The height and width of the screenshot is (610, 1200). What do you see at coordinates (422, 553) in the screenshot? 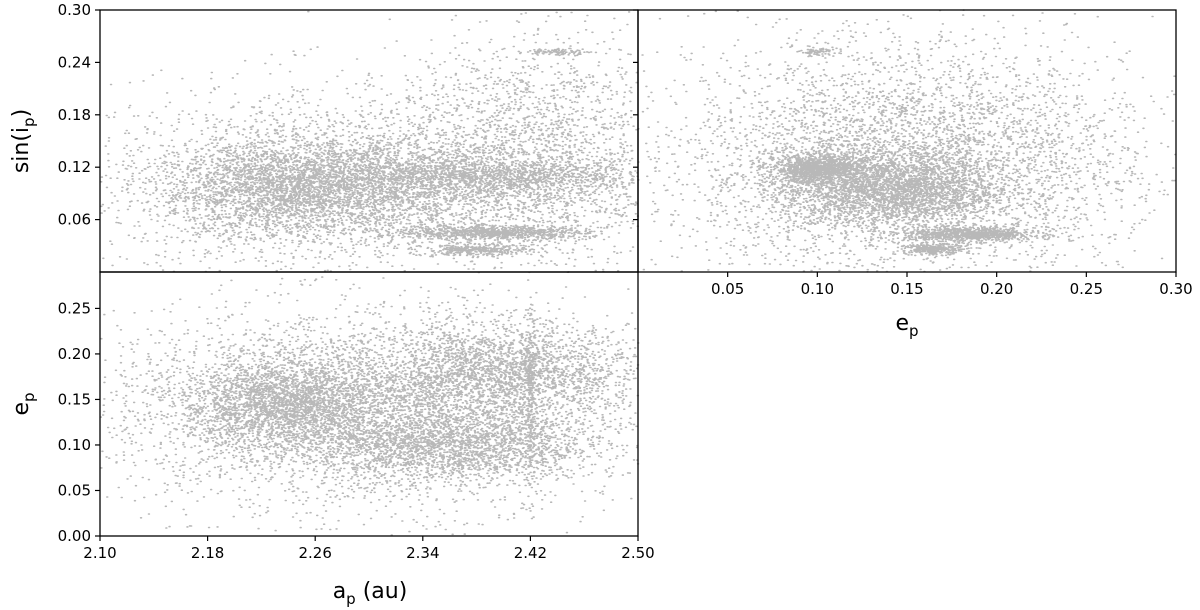
I see `xtick-label: 2.34` at bounding box center [422, 553].